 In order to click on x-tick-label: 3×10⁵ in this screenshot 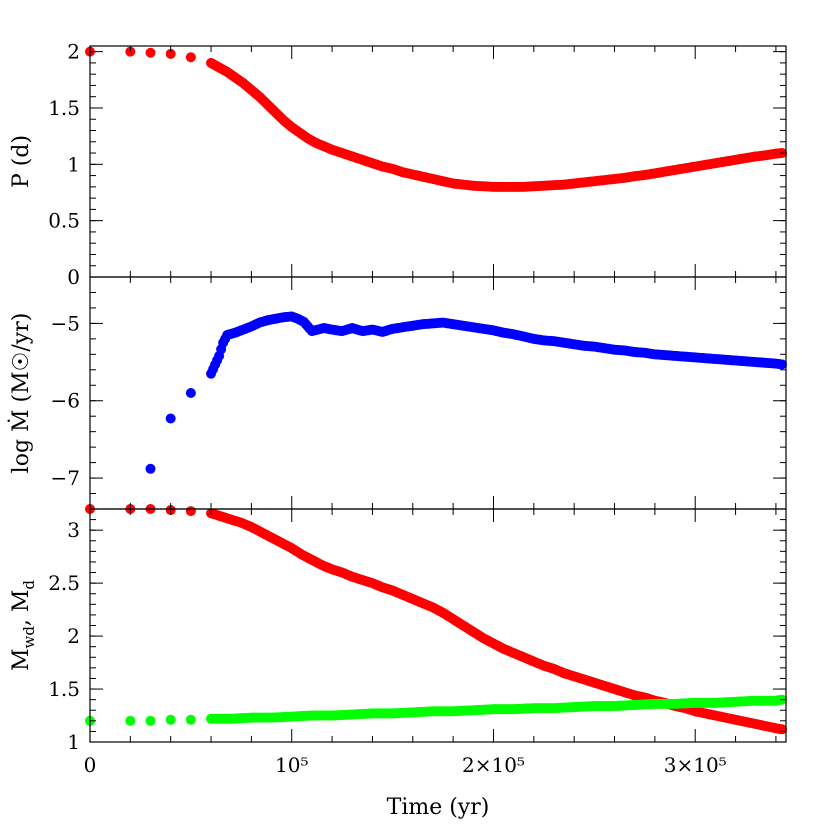, I will do `click(695, 765)`.